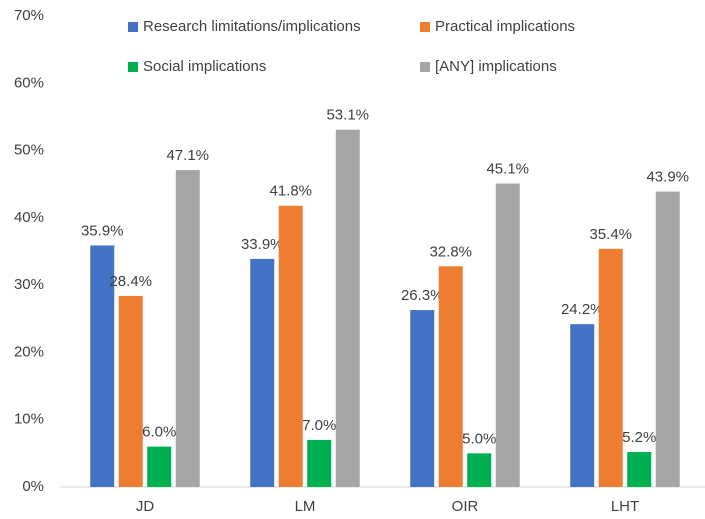  I want to click on value-label: 5.2%, so click(639, 437).